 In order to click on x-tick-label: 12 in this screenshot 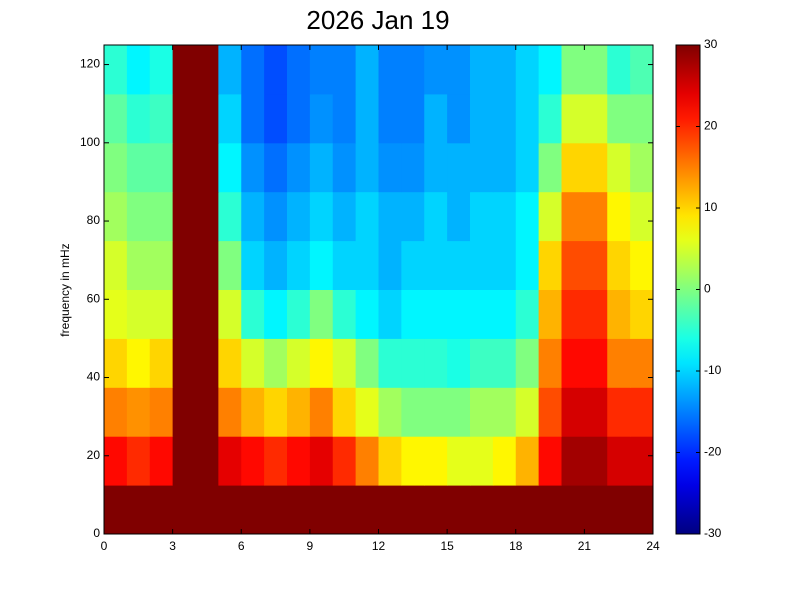, I will do `click(379, 546)`.